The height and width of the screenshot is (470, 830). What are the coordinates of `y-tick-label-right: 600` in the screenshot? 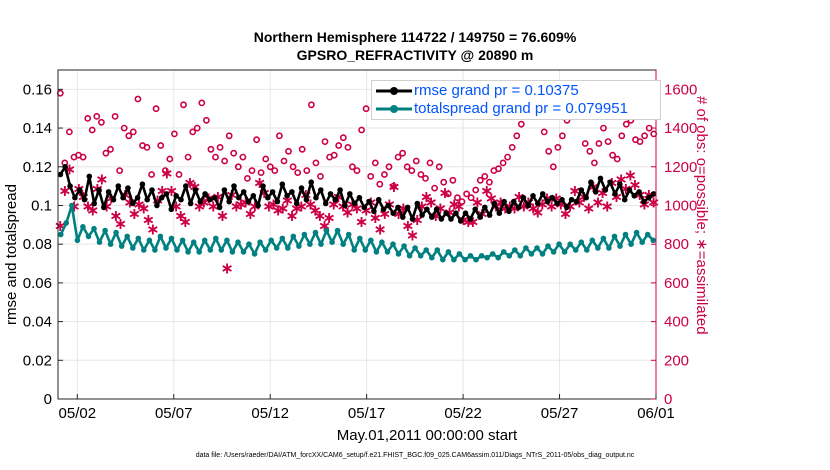 It's located at (676, 283).